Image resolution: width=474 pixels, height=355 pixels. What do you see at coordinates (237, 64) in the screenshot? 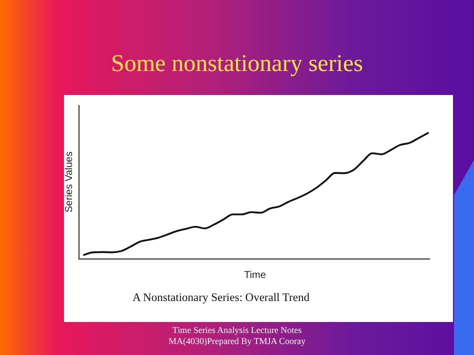
I see `chart-title: Some nonstationary series` at bounding box center [237, 64].